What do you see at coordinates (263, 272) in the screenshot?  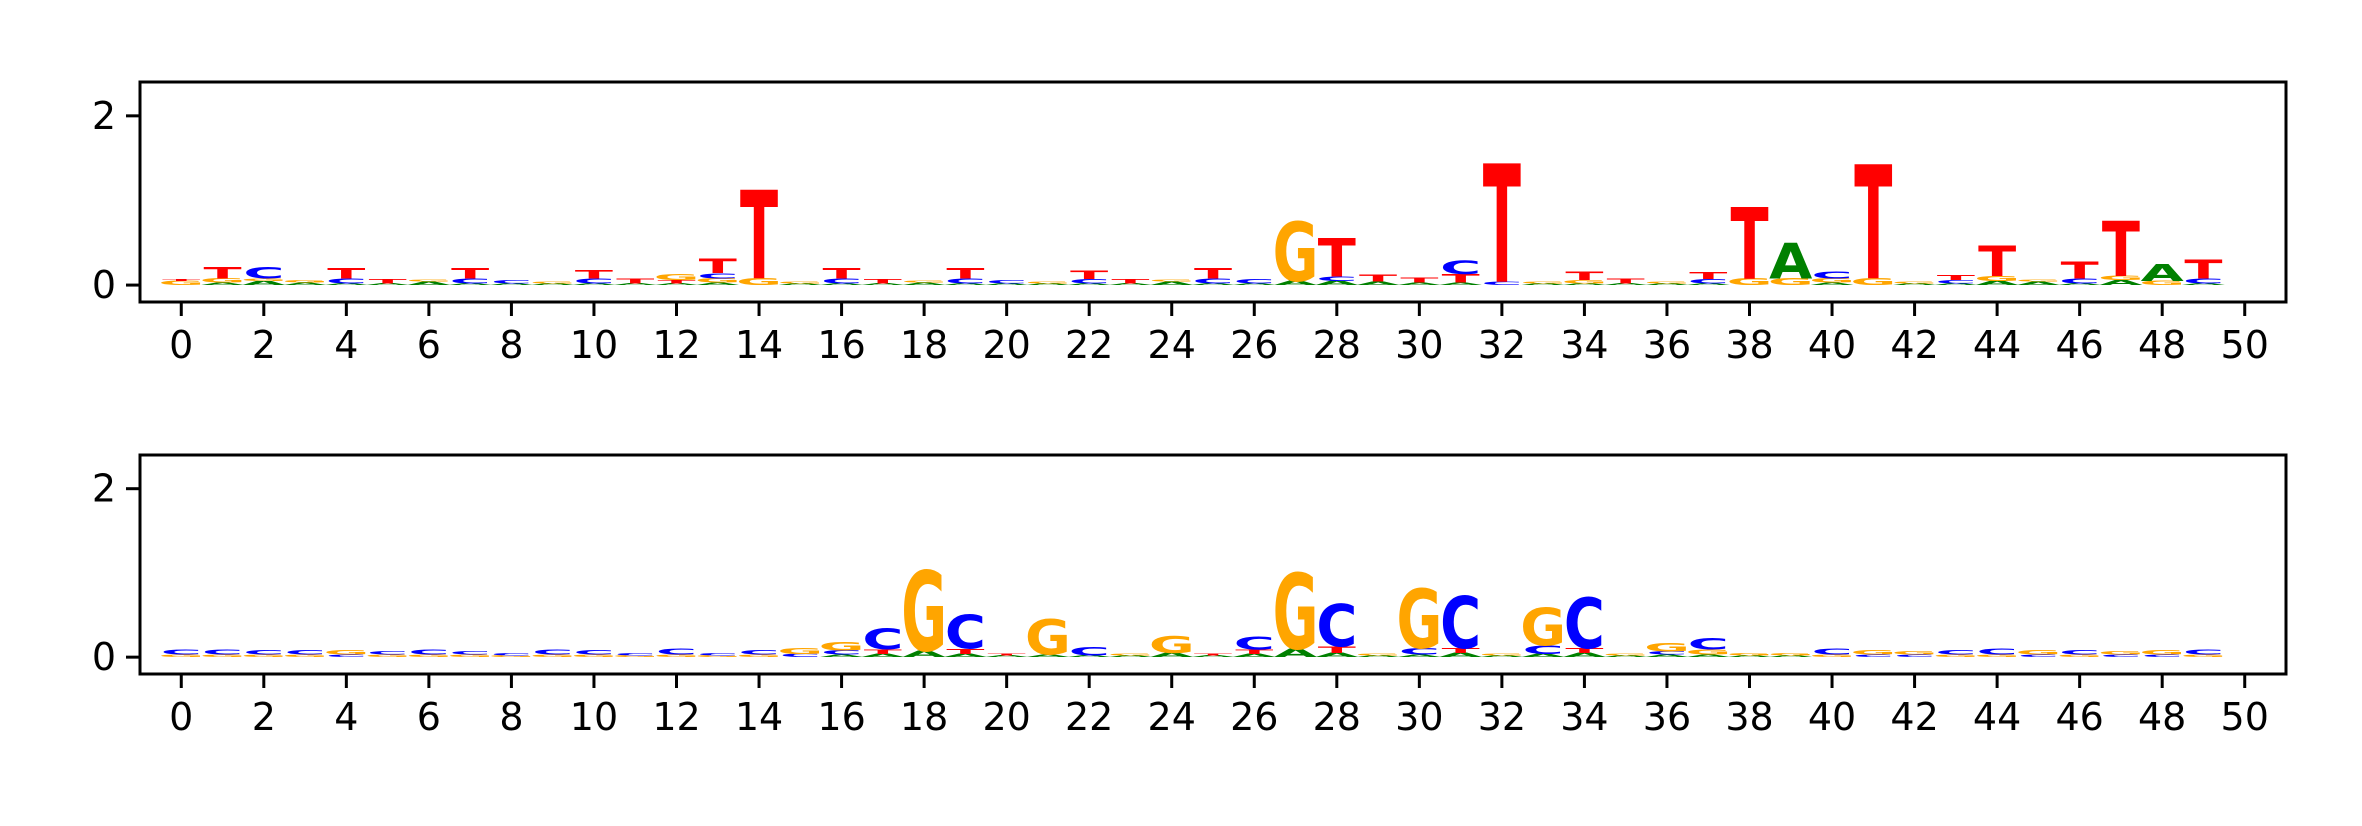 I see `logo-letter-C-pos-2: C` at bounding box center [263, 272].